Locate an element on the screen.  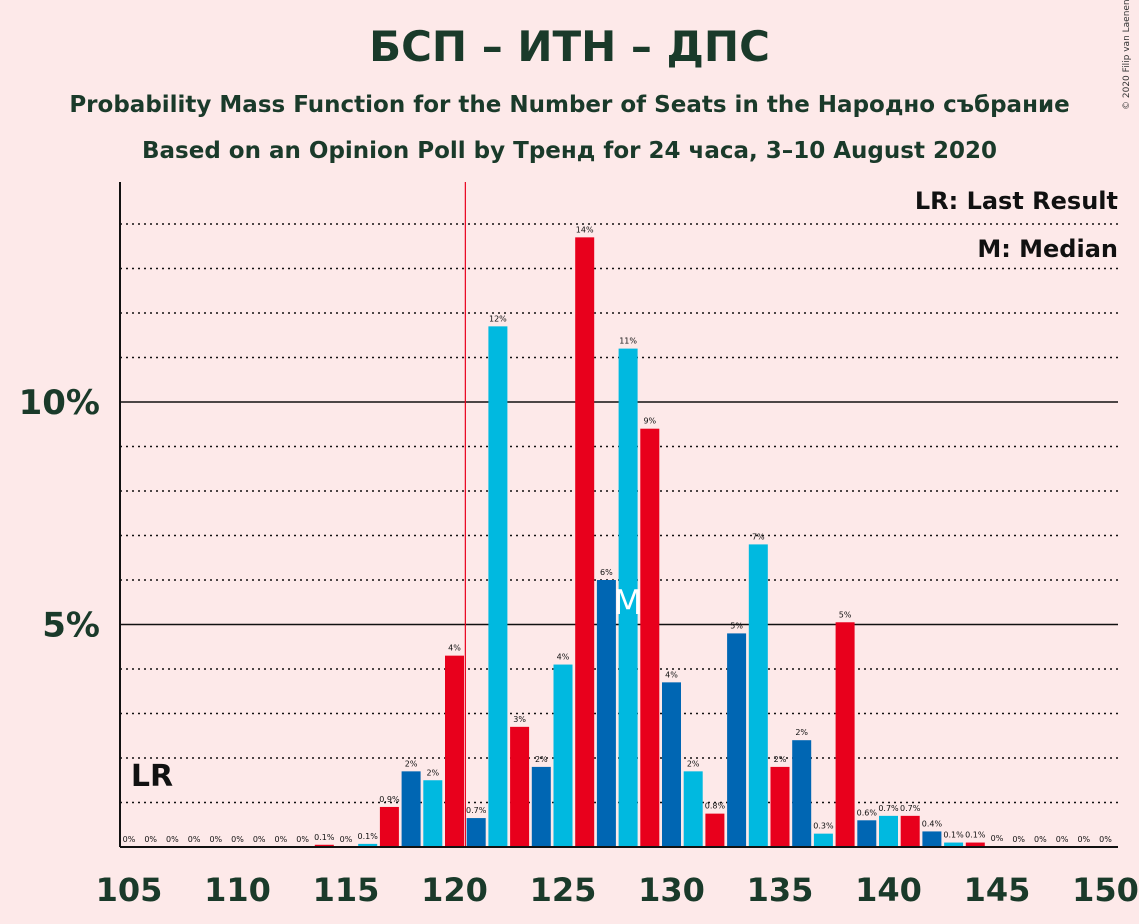
bar-label-117: 0.9% is located at coordinates (389, 799).